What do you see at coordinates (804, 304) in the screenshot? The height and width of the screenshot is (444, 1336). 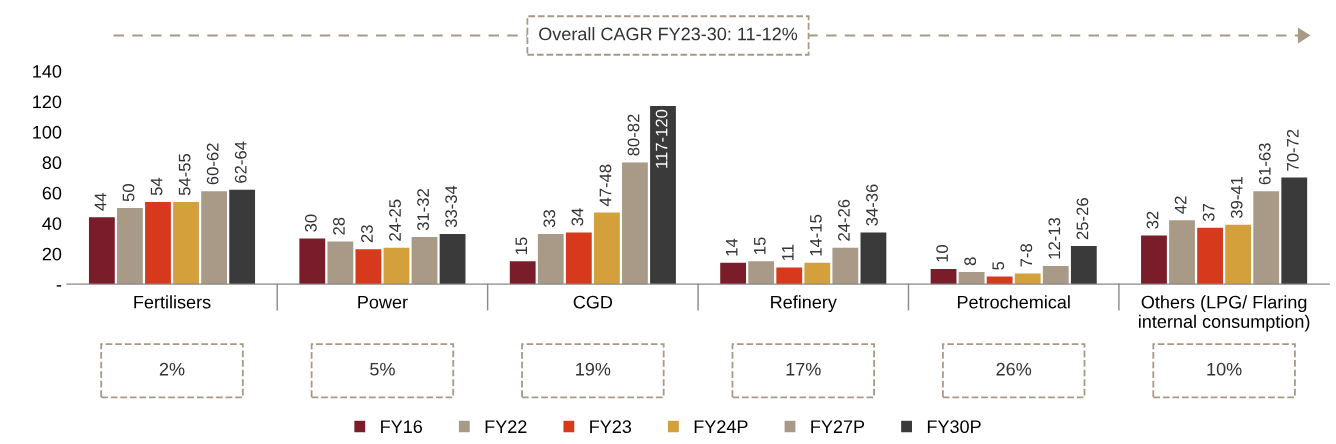 I see `x-tick-label: Refinery` at bounding box center [804, 304].